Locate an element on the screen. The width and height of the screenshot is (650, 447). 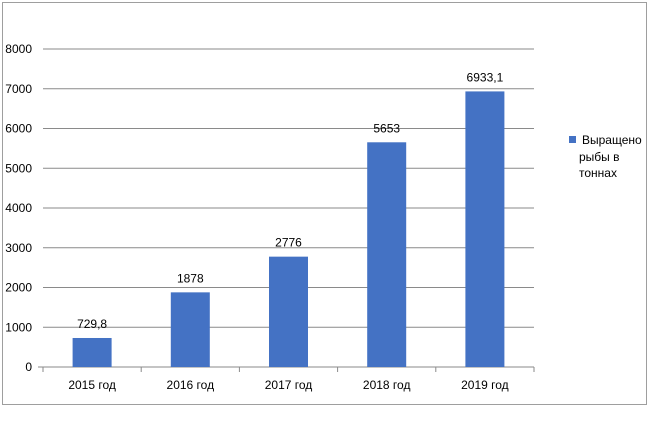
y-tick-label: 0 is located at coordinates (28, 367).